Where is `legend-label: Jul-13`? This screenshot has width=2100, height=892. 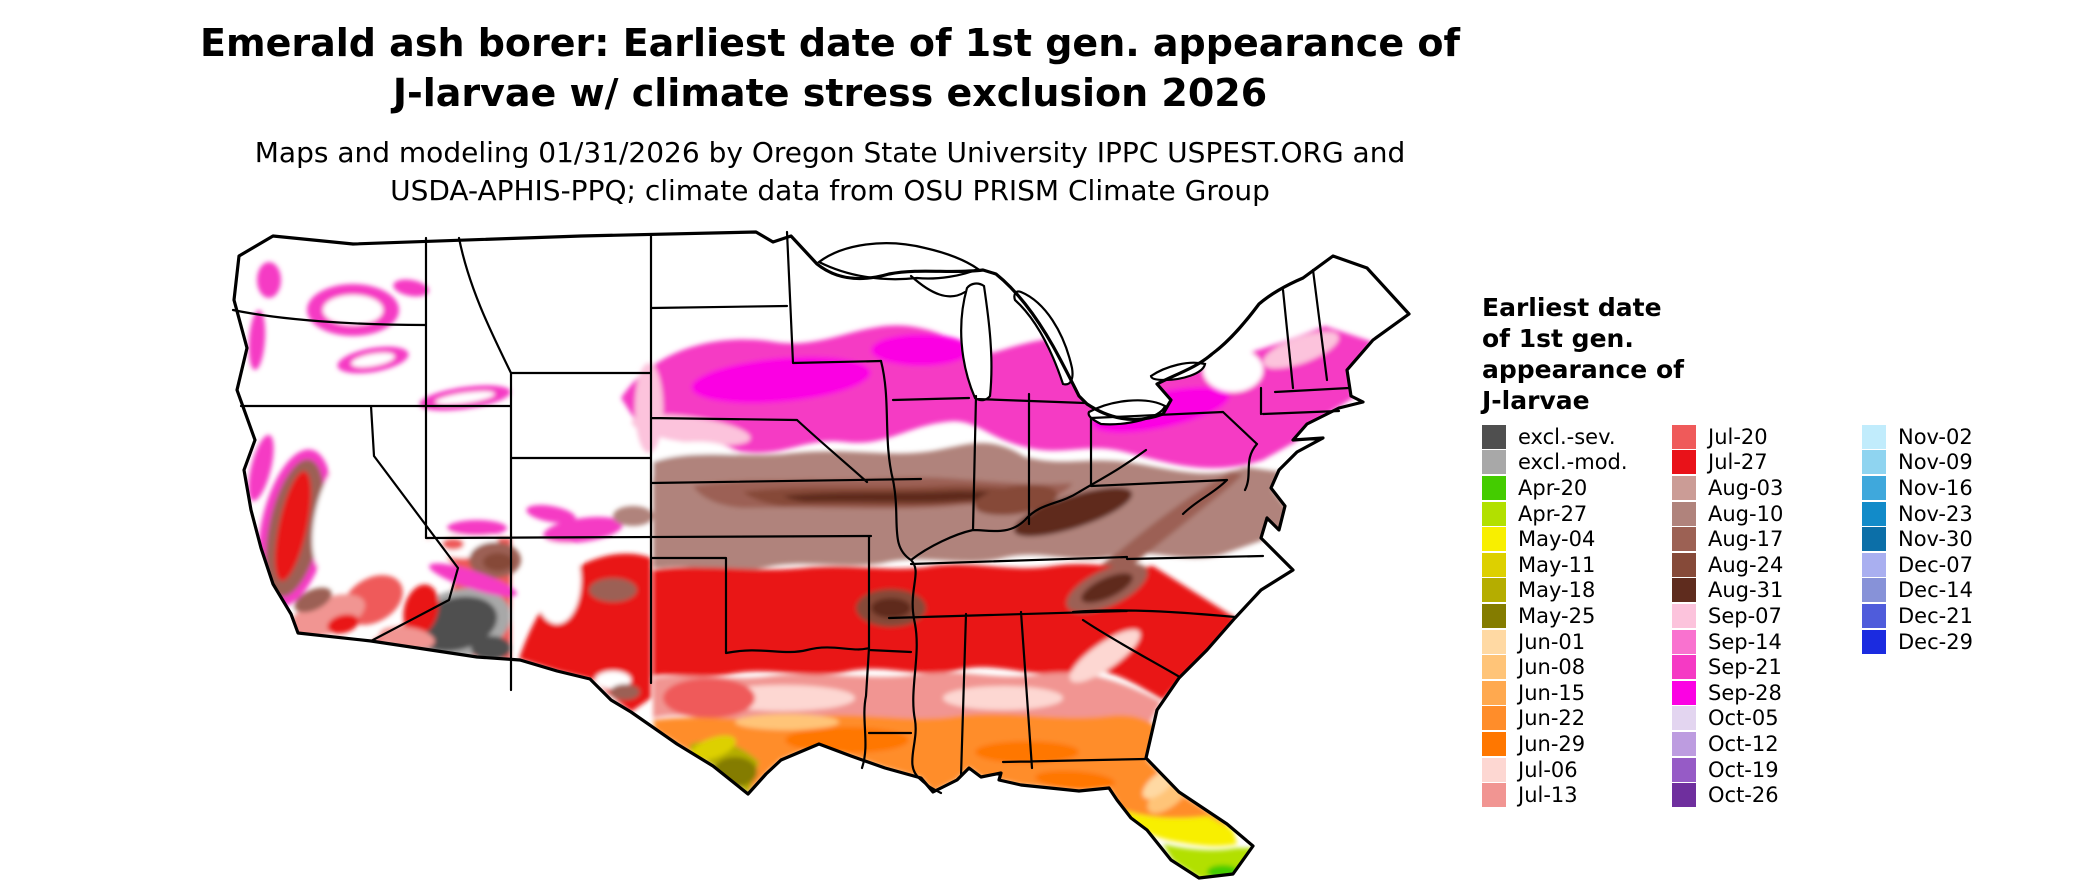 legend-label: Jul-13 is located at coordinates (1548, 795).